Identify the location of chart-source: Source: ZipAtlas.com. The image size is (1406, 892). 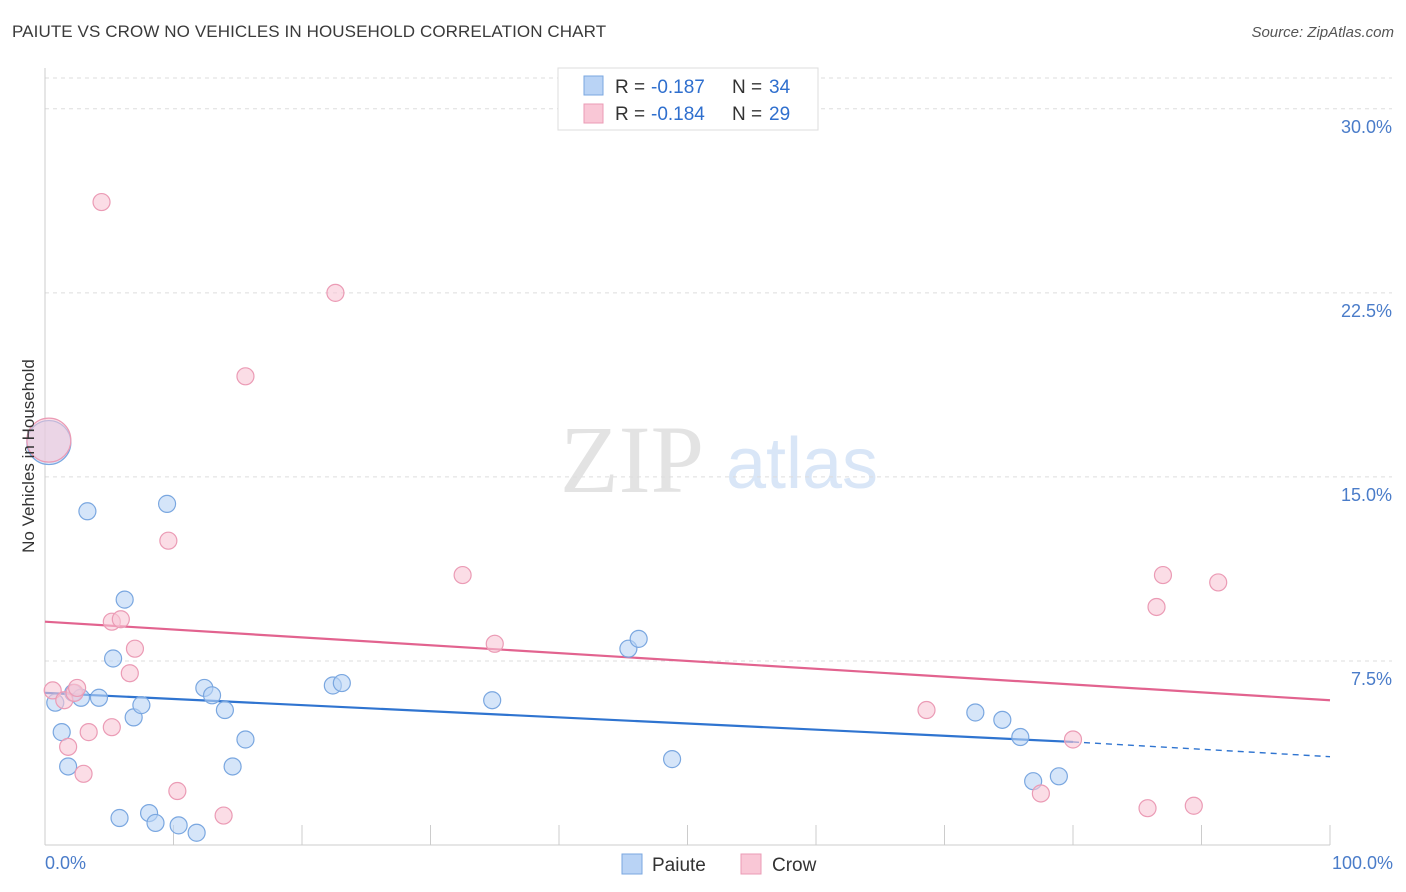
(1322, 32).